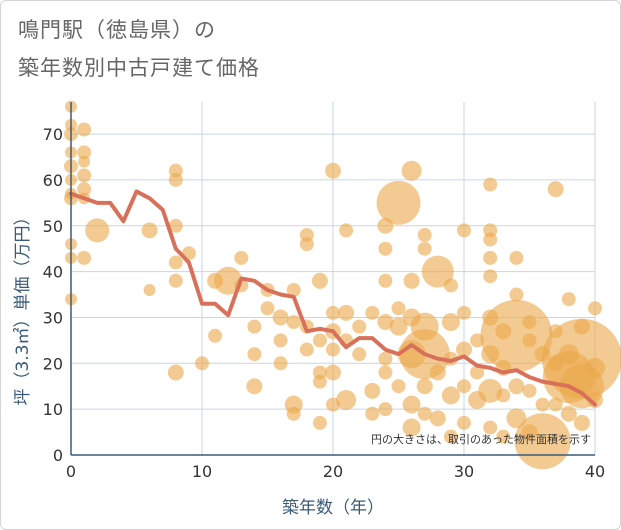 The image size is (621, 530). What do you see at coordinates (117, 30) in the screenshot?
I see `chart-title-line1: 鳴門駅（徳島県）の` at bounding box center [117, 30].